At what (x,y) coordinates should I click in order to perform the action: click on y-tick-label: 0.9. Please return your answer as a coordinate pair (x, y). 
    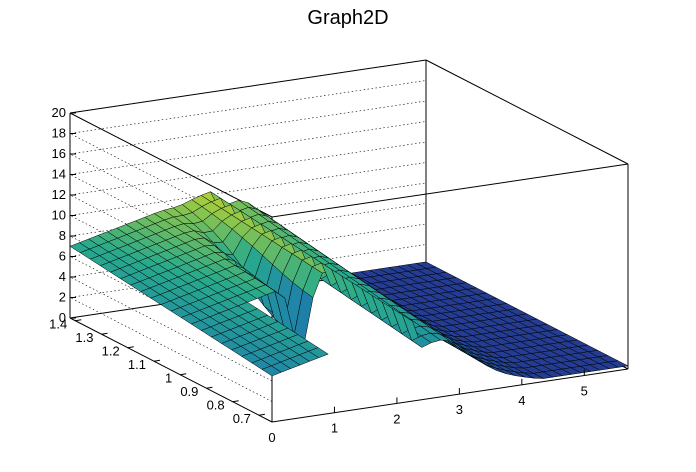
    Looking at the image, I should click on (189, 391).